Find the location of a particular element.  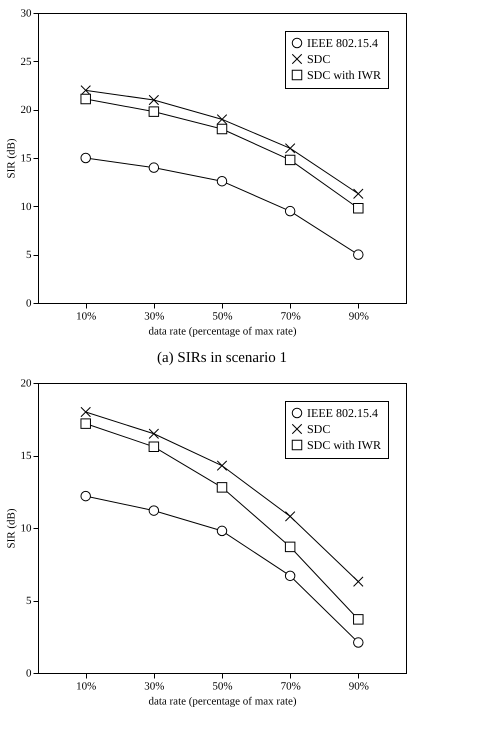

y-tick-label: 30 is located at coordinates (26, 14).